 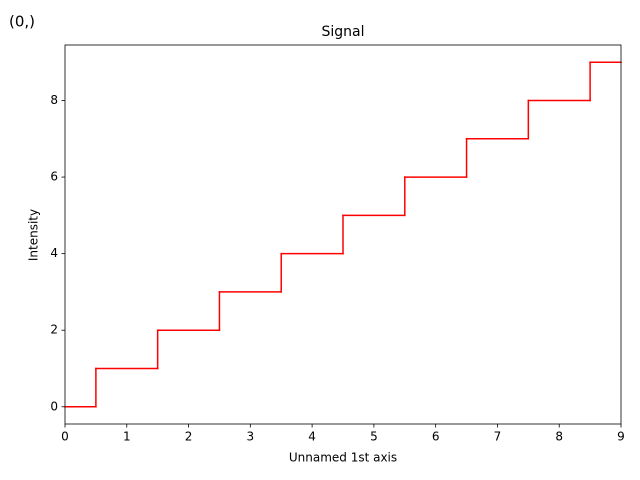 What do you see at coordinates (189, 437) in the screenshot?
I see `x-tick-label: 2` at bounding box center [189, 437].